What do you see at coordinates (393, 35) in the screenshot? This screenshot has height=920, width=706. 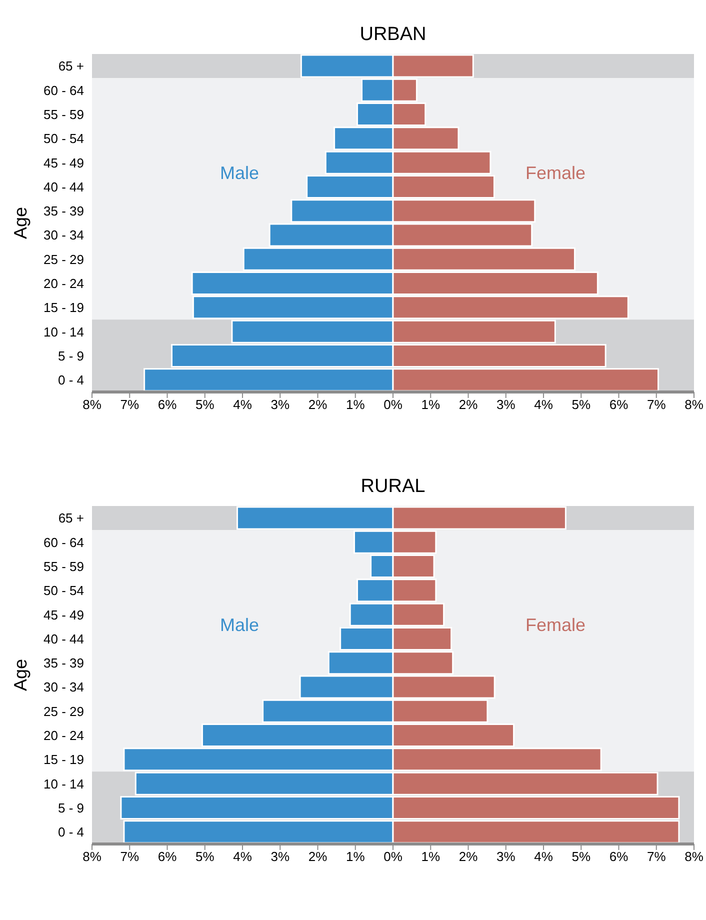 I see `chart-title: URBAN` at bounding box center [393, 35].